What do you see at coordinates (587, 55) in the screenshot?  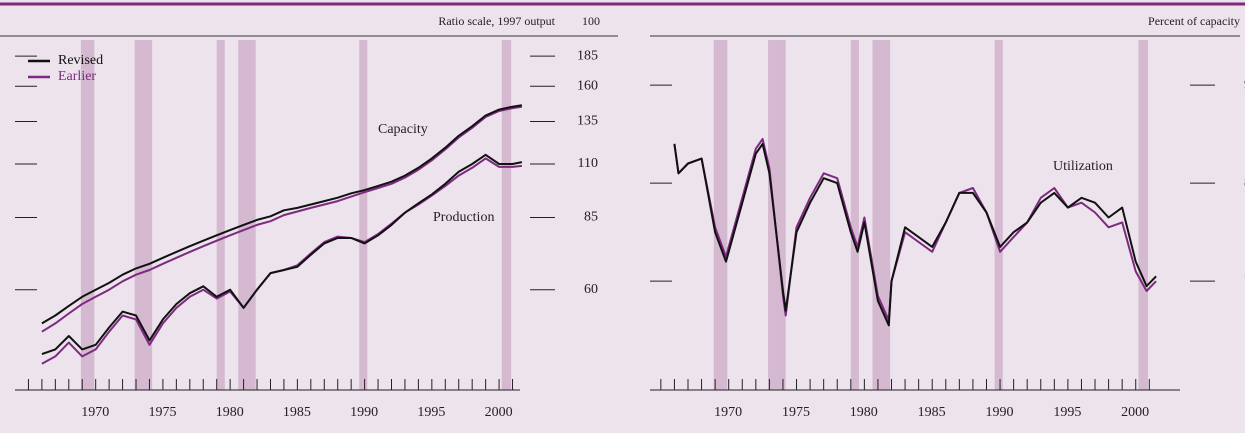 I see `y-tick-label: 185` at bounding box center [587, 55].